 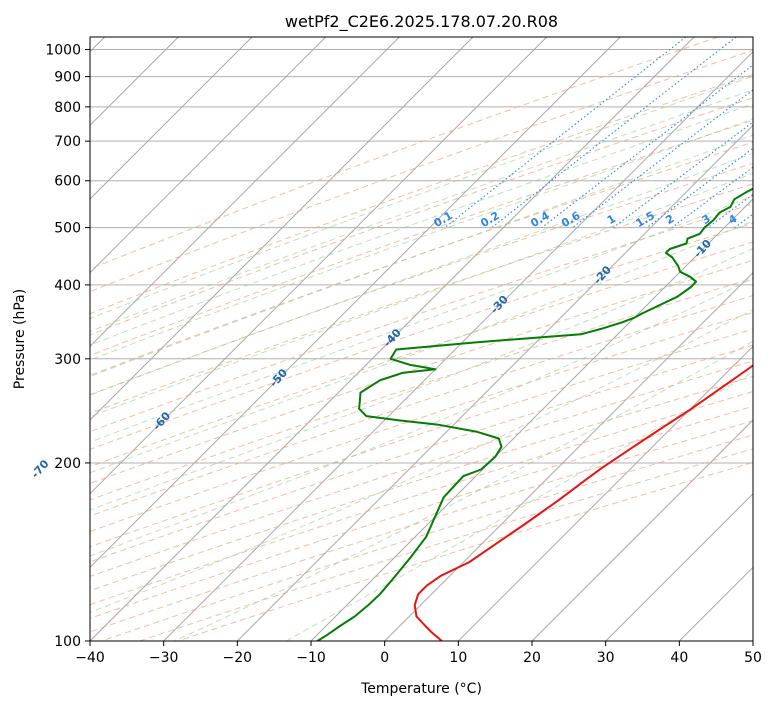 What do you see at coordinates (20, 339) in the screenshot?
I see `y-axis-label: Pressure (hPa)` at bounding box center [20, 339].